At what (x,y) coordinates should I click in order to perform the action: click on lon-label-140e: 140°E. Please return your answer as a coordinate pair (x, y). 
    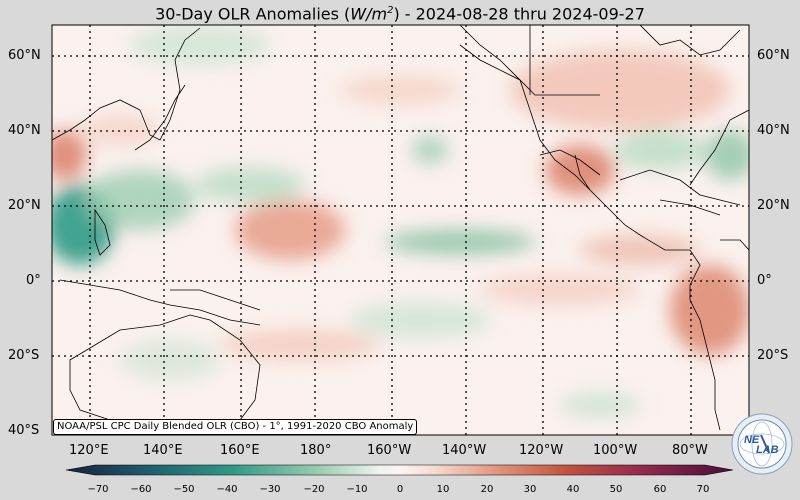
    Looking at the image, I should click on (163, 450).